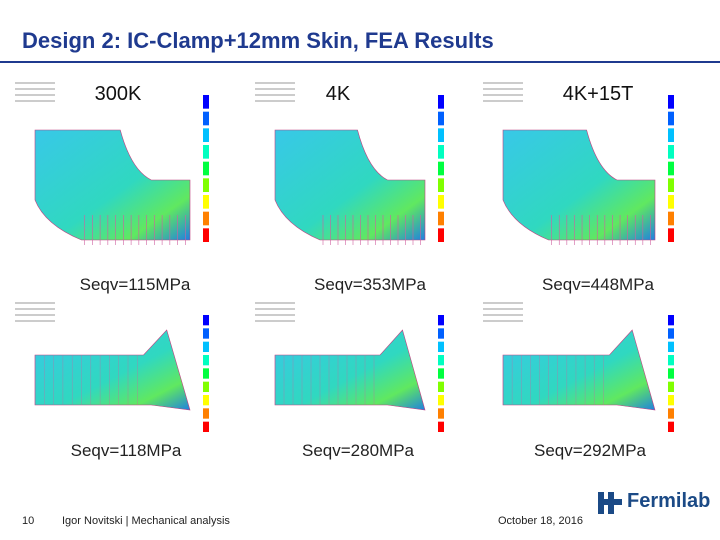 The height and width of the screenshot is (540, 720). Describe the element at coordinates (146, 521) in the screenshot. I see `footer-author: Igor Novitski | Mechanical analysis` at that location.